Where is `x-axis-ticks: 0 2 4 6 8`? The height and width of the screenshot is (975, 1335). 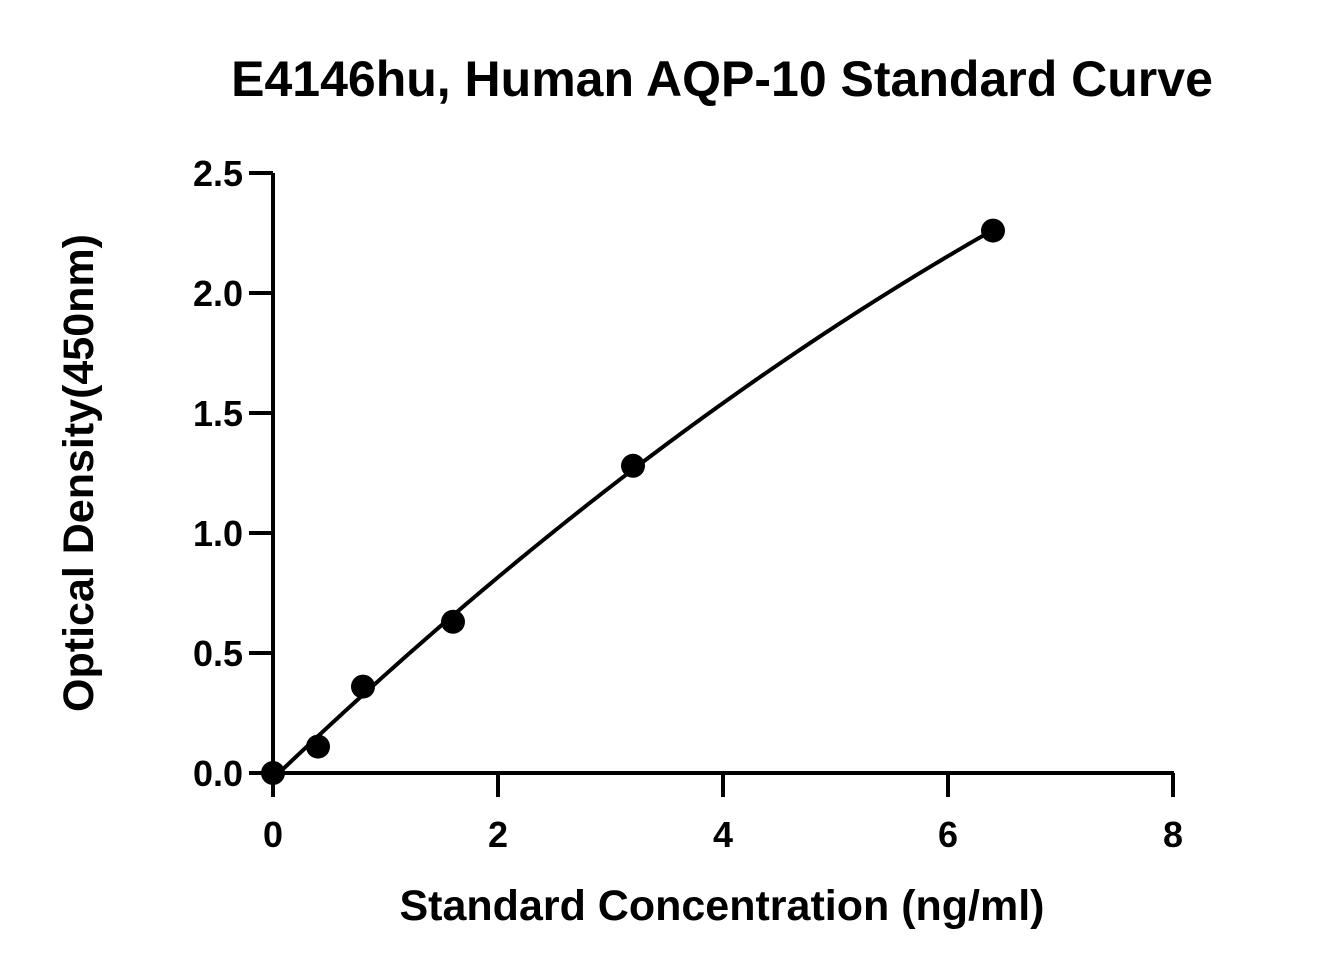 x-axis-ticks: 0 2 4 6 8 is located at coordinates (723, 814).